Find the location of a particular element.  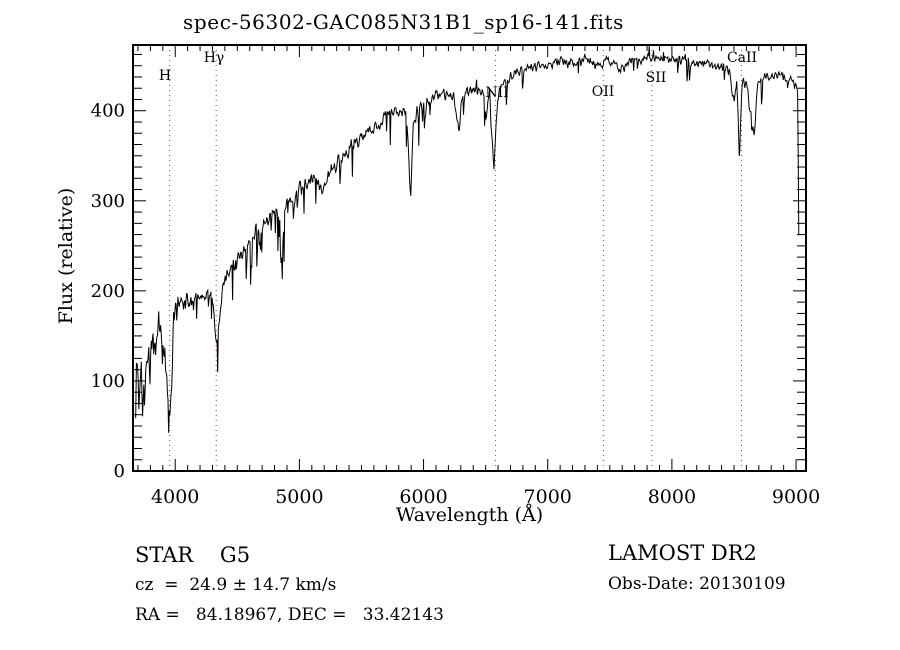

spectral-line-labels: H Hγ NII OII SII CaII is located at coordinates (458, 75).